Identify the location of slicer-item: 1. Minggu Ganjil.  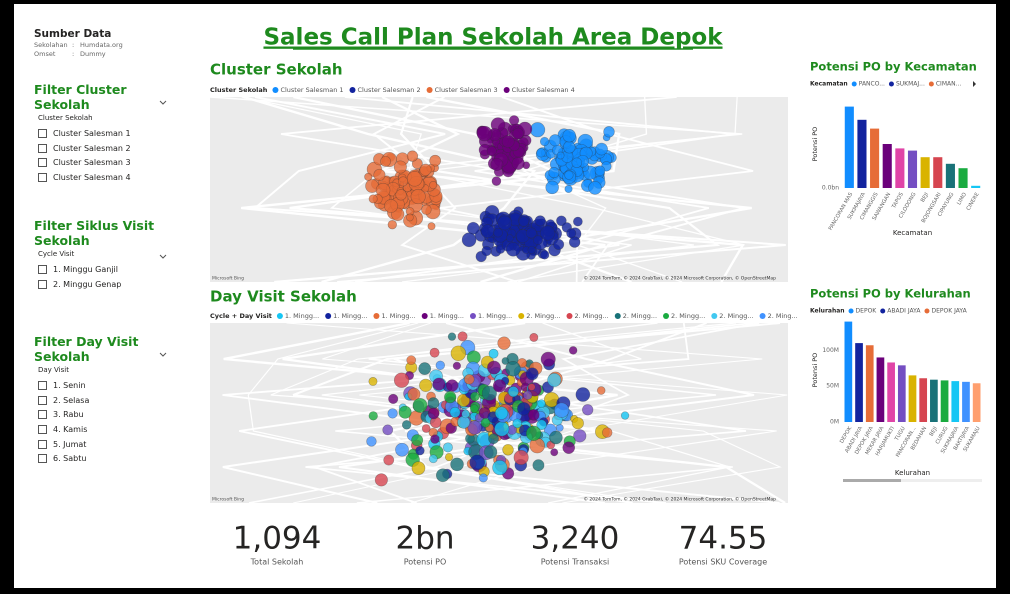
(106, 269).